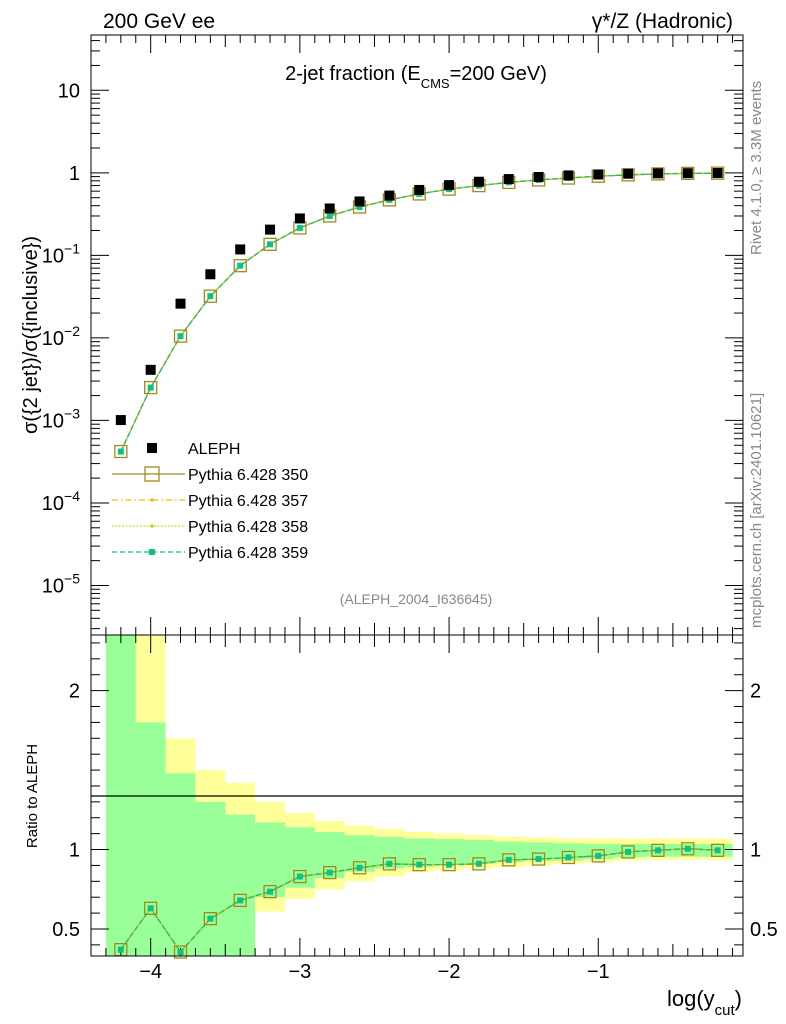 The width and height of the screenshot is (786, 1024). What do you see at coordinates (214, 449) in the screenshot?
I see `legend-label: ALEPH` at bounding box center [214, 449].